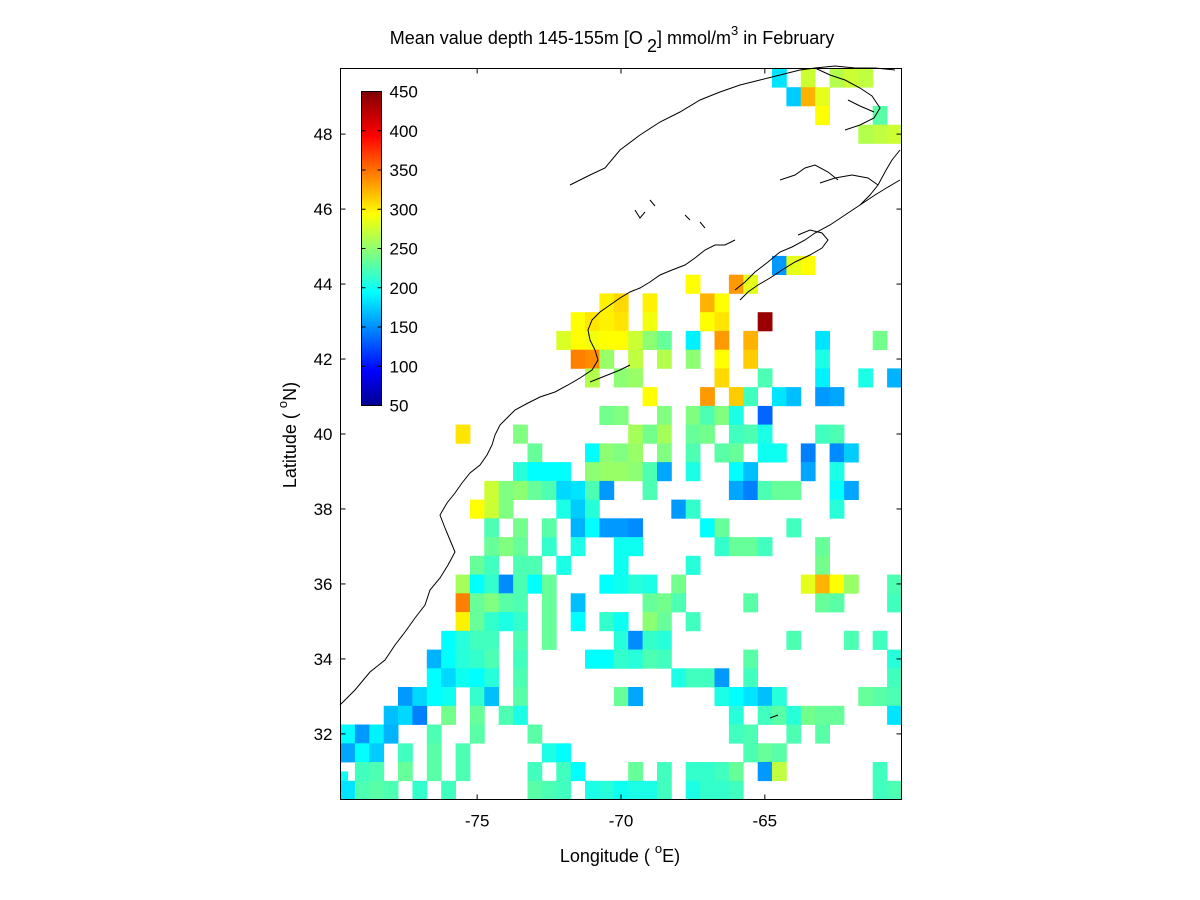  What do you see at coordinates (621, 821) in the screenshot?
I see `x-tick-label: -70` at bounding box center [621, 821].